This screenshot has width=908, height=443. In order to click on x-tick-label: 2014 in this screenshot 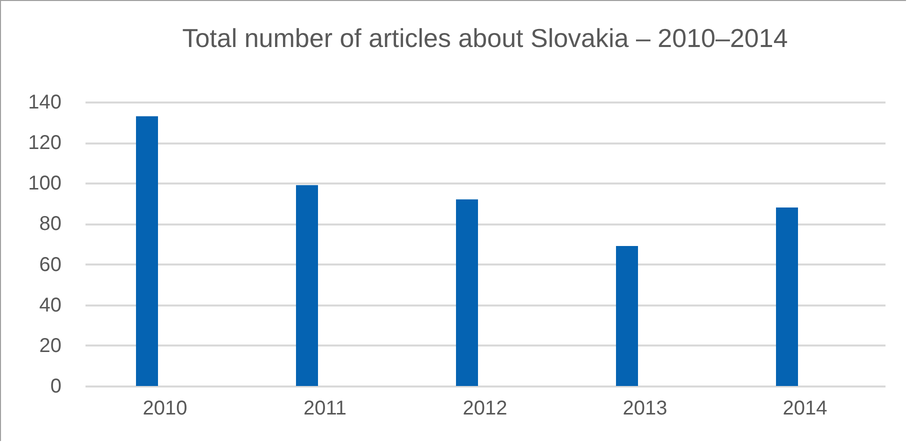, I will do `click(805, 409)`.